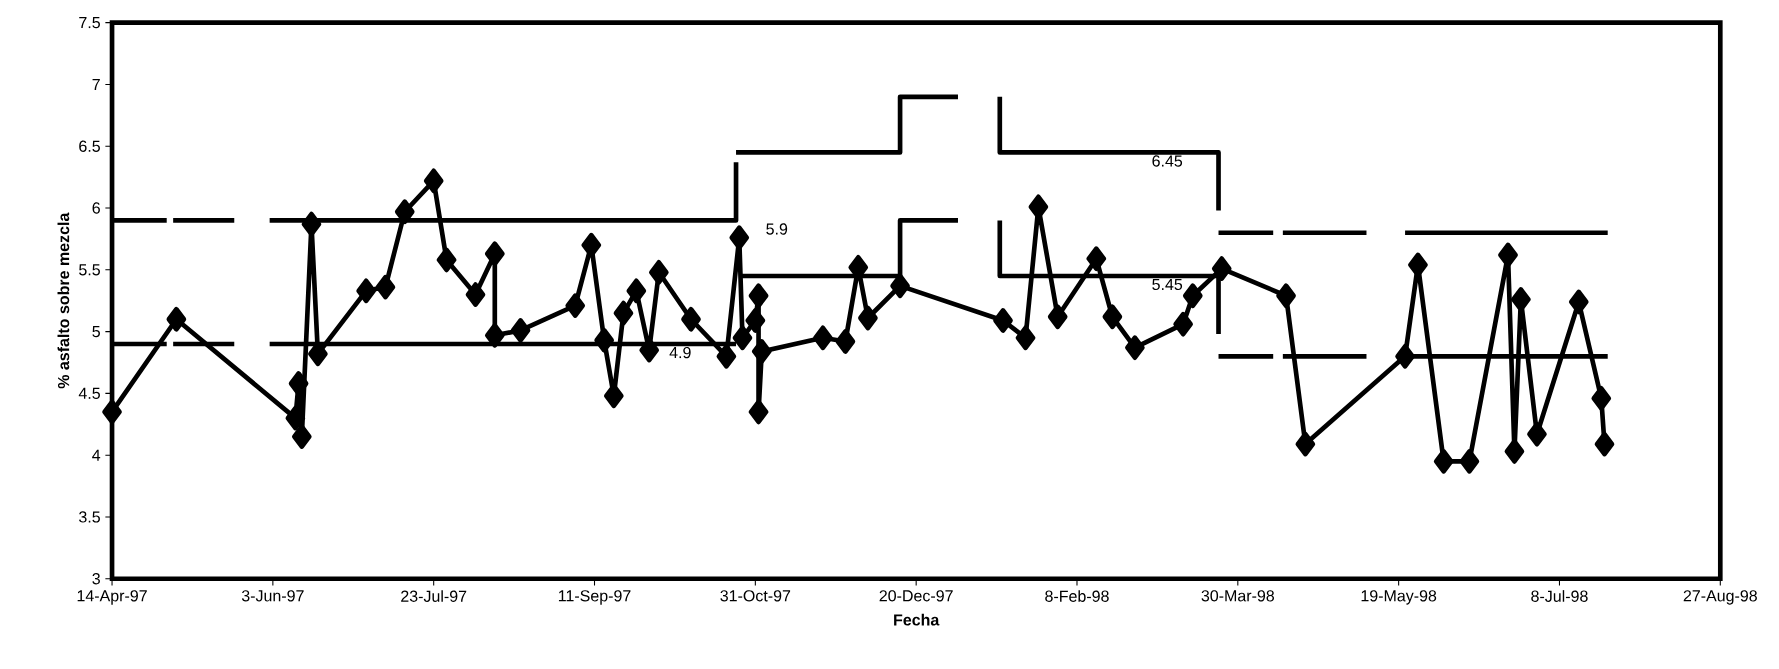 The image size is (1779, 669). Describe the element at coordinates (96, 331) in the screenshot. I see `y-tick-label: 5` at that location.